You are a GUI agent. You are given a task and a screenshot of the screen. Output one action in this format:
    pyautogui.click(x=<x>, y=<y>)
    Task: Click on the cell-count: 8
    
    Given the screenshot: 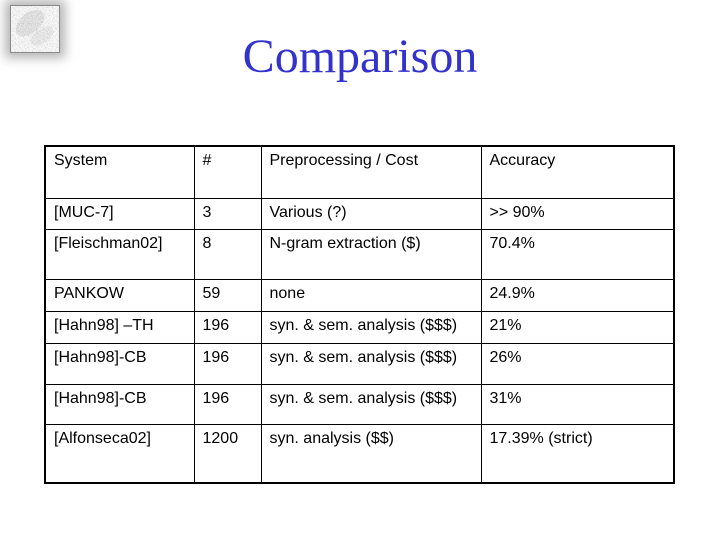 What is the action you would take?
    pyautogui.click(x=227, y=254)
    